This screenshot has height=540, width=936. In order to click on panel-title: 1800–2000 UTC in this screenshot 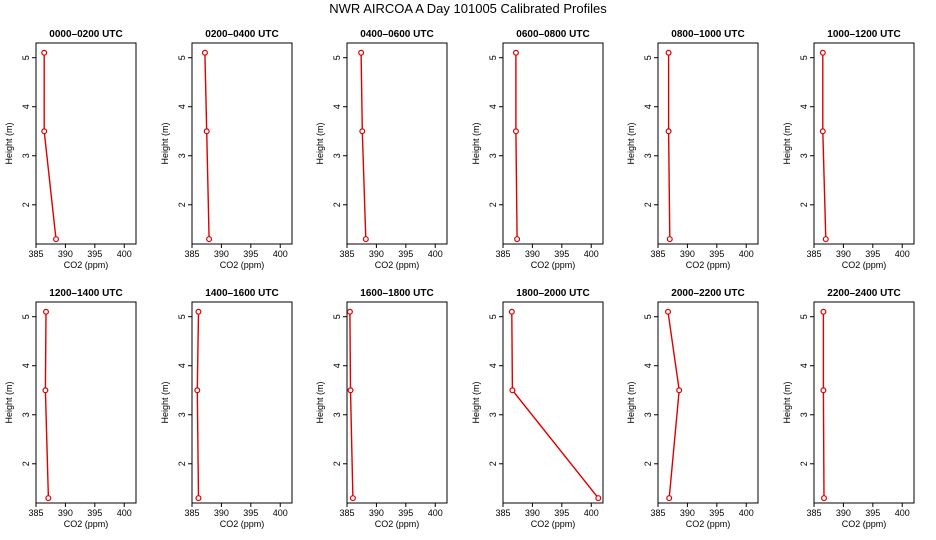, I will do `click(552, 293)`.